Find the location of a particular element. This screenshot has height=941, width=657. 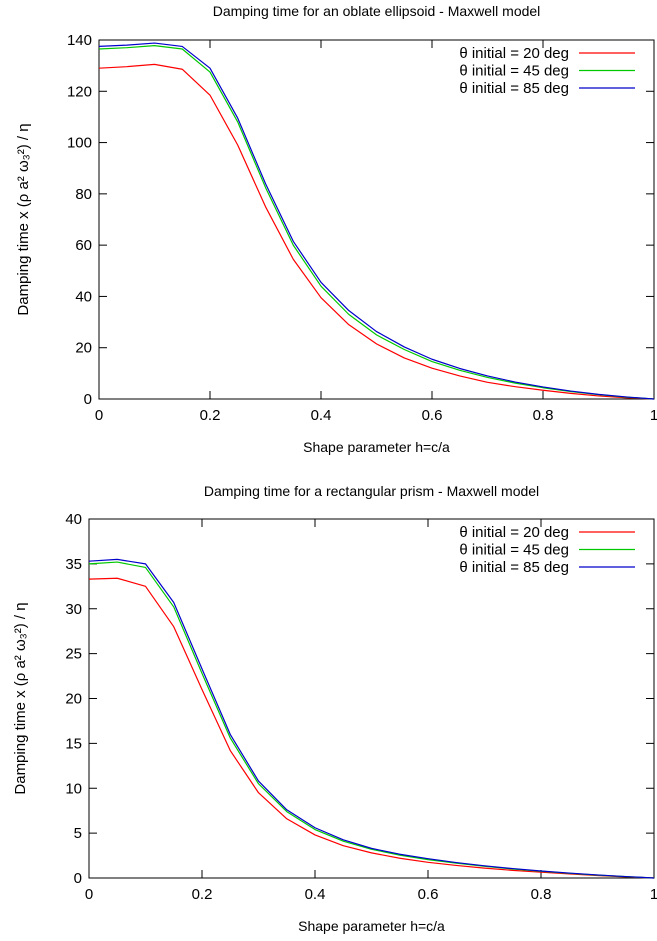

y-tick-label: 25 is located at coordinates (73, 654).